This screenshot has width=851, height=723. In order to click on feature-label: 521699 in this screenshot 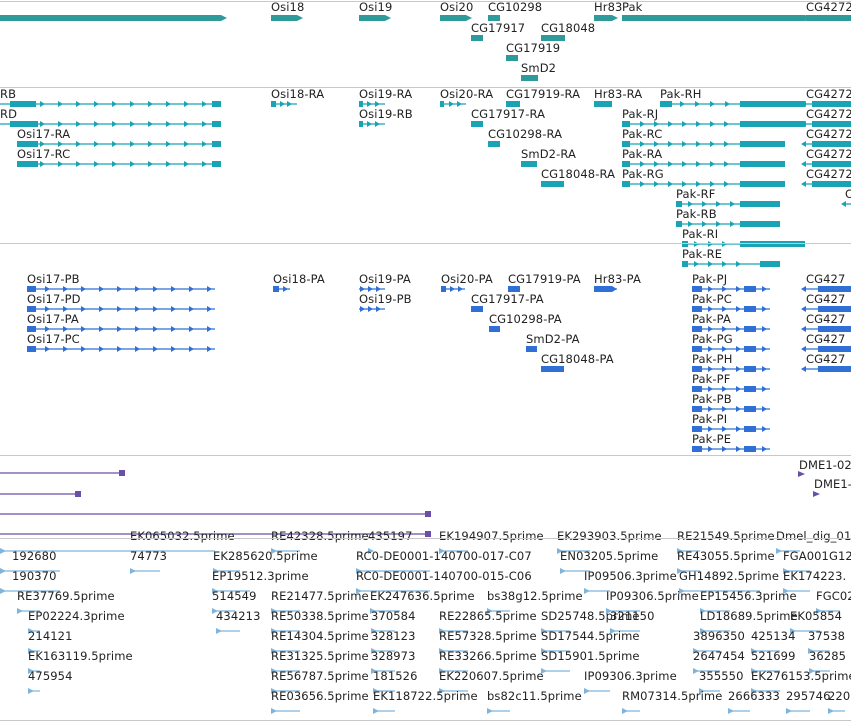, I will do `click(773, 656)`.